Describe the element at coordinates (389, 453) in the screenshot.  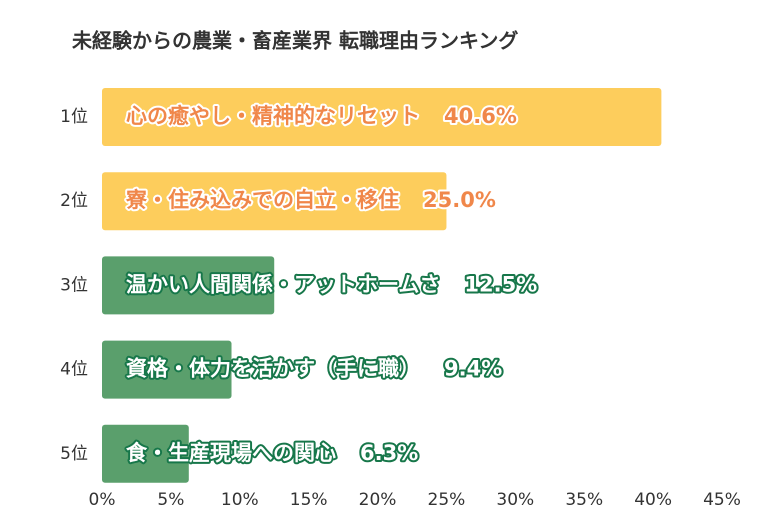
I see `value-label: 6.3%` at that location.